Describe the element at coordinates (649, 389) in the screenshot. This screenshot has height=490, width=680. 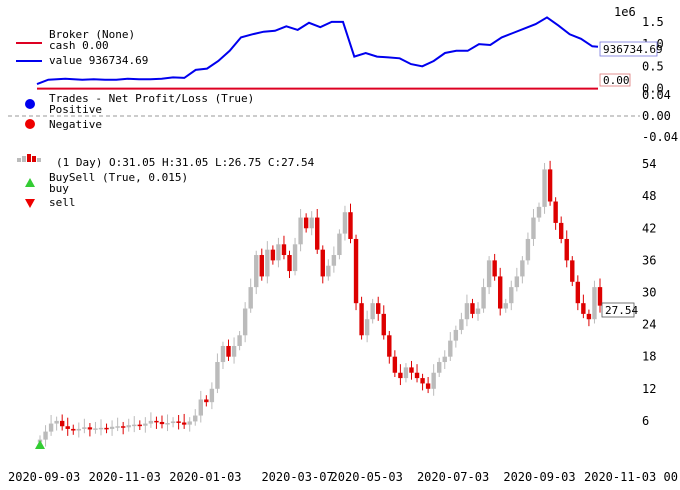
I see `price-ytick-label: 12` at that location.